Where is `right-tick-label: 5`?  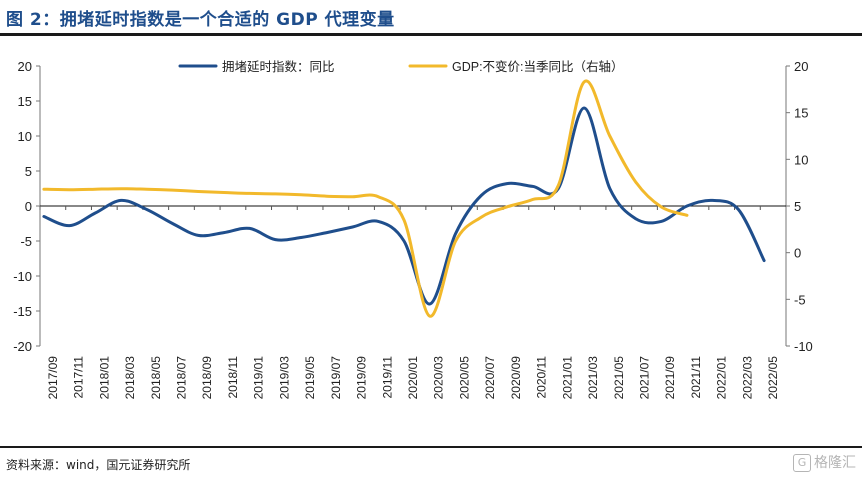
right-tick-label: 5 is located at coordinates (797, 206).